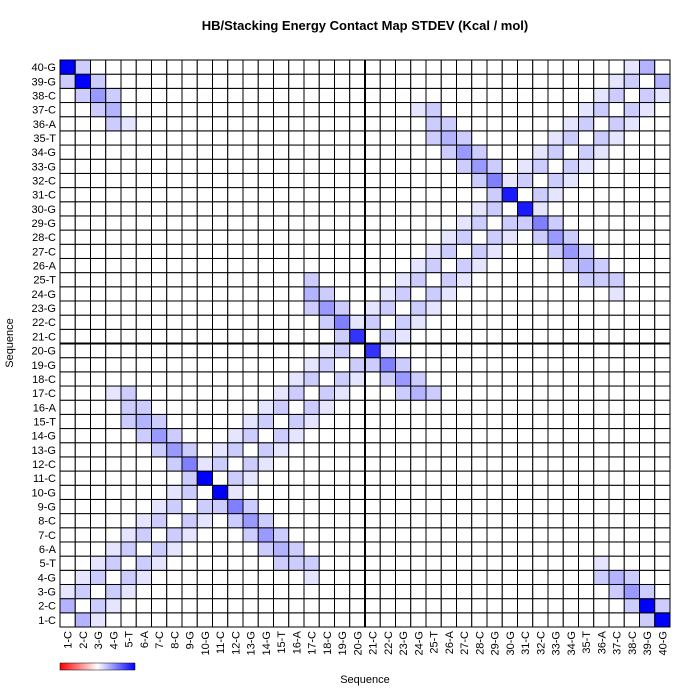 This screenshot has width=700, height=700. What do you see at coordinates (44, 252) in the screenshot?
I see `y-tick-label: 27-C` at bounding box center [44, 252].